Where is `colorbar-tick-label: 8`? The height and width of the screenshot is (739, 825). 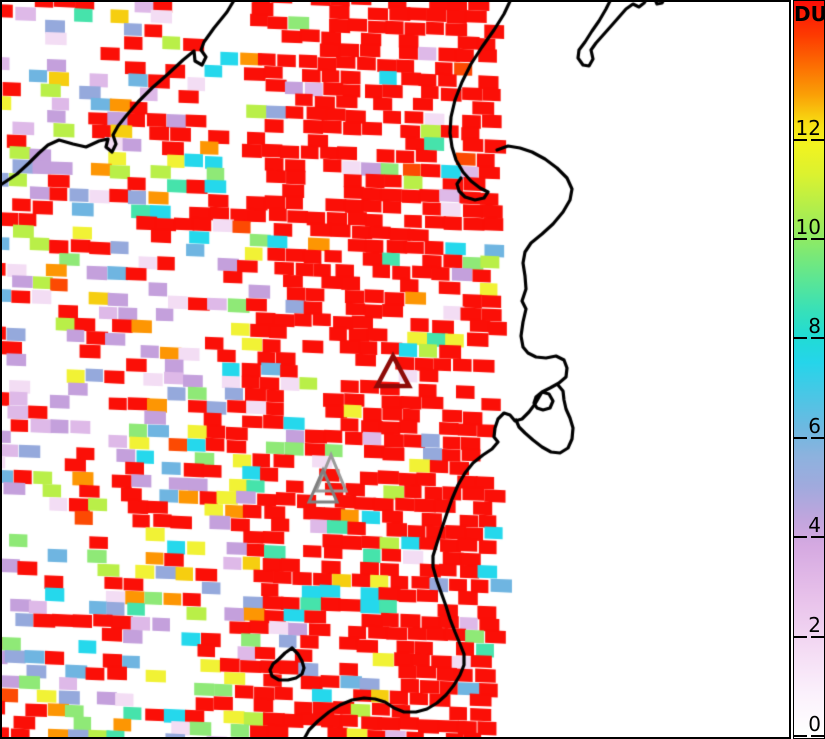
colorbar-tick-label: 8 is located at coordinates (814, 326).